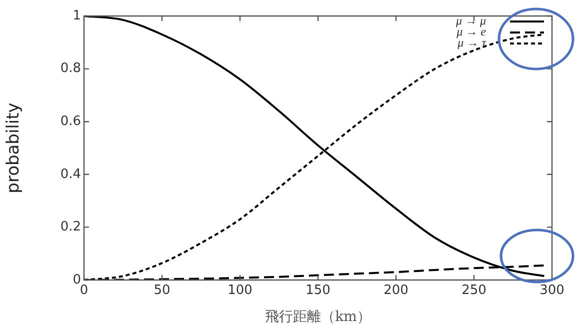  I want to click on x-tick-label: 100, so click(240, 290).